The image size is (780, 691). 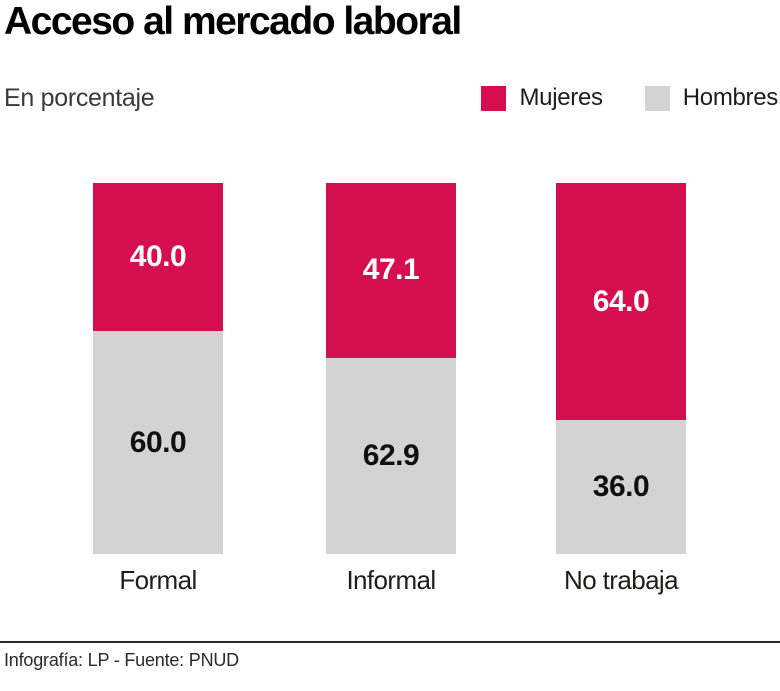 I want to click on legend-label-hombres: Hombres, so click(x=730, y=97).